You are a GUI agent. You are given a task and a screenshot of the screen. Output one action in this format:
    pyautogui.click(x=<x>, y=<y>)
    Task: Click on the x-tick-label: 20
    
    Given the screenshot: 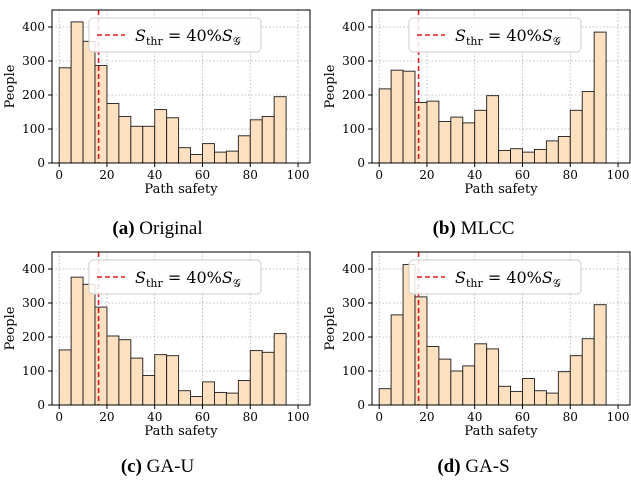 What is the action you would take?
    pyautogui.click(x=426, y=175)
    